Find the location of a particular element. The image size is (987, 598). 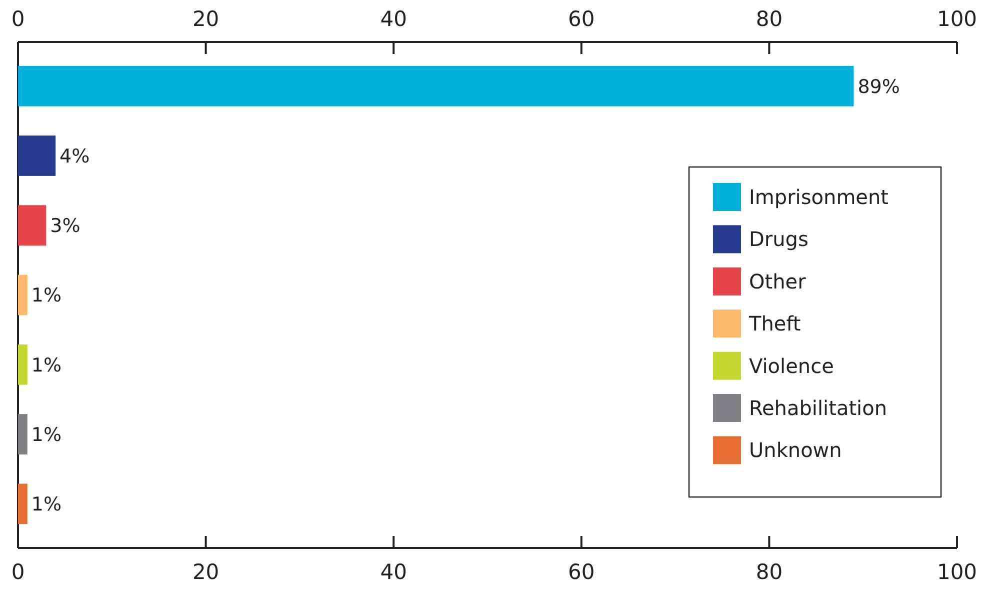

x-tick-label: 60 is located at coordinates (581, 572).